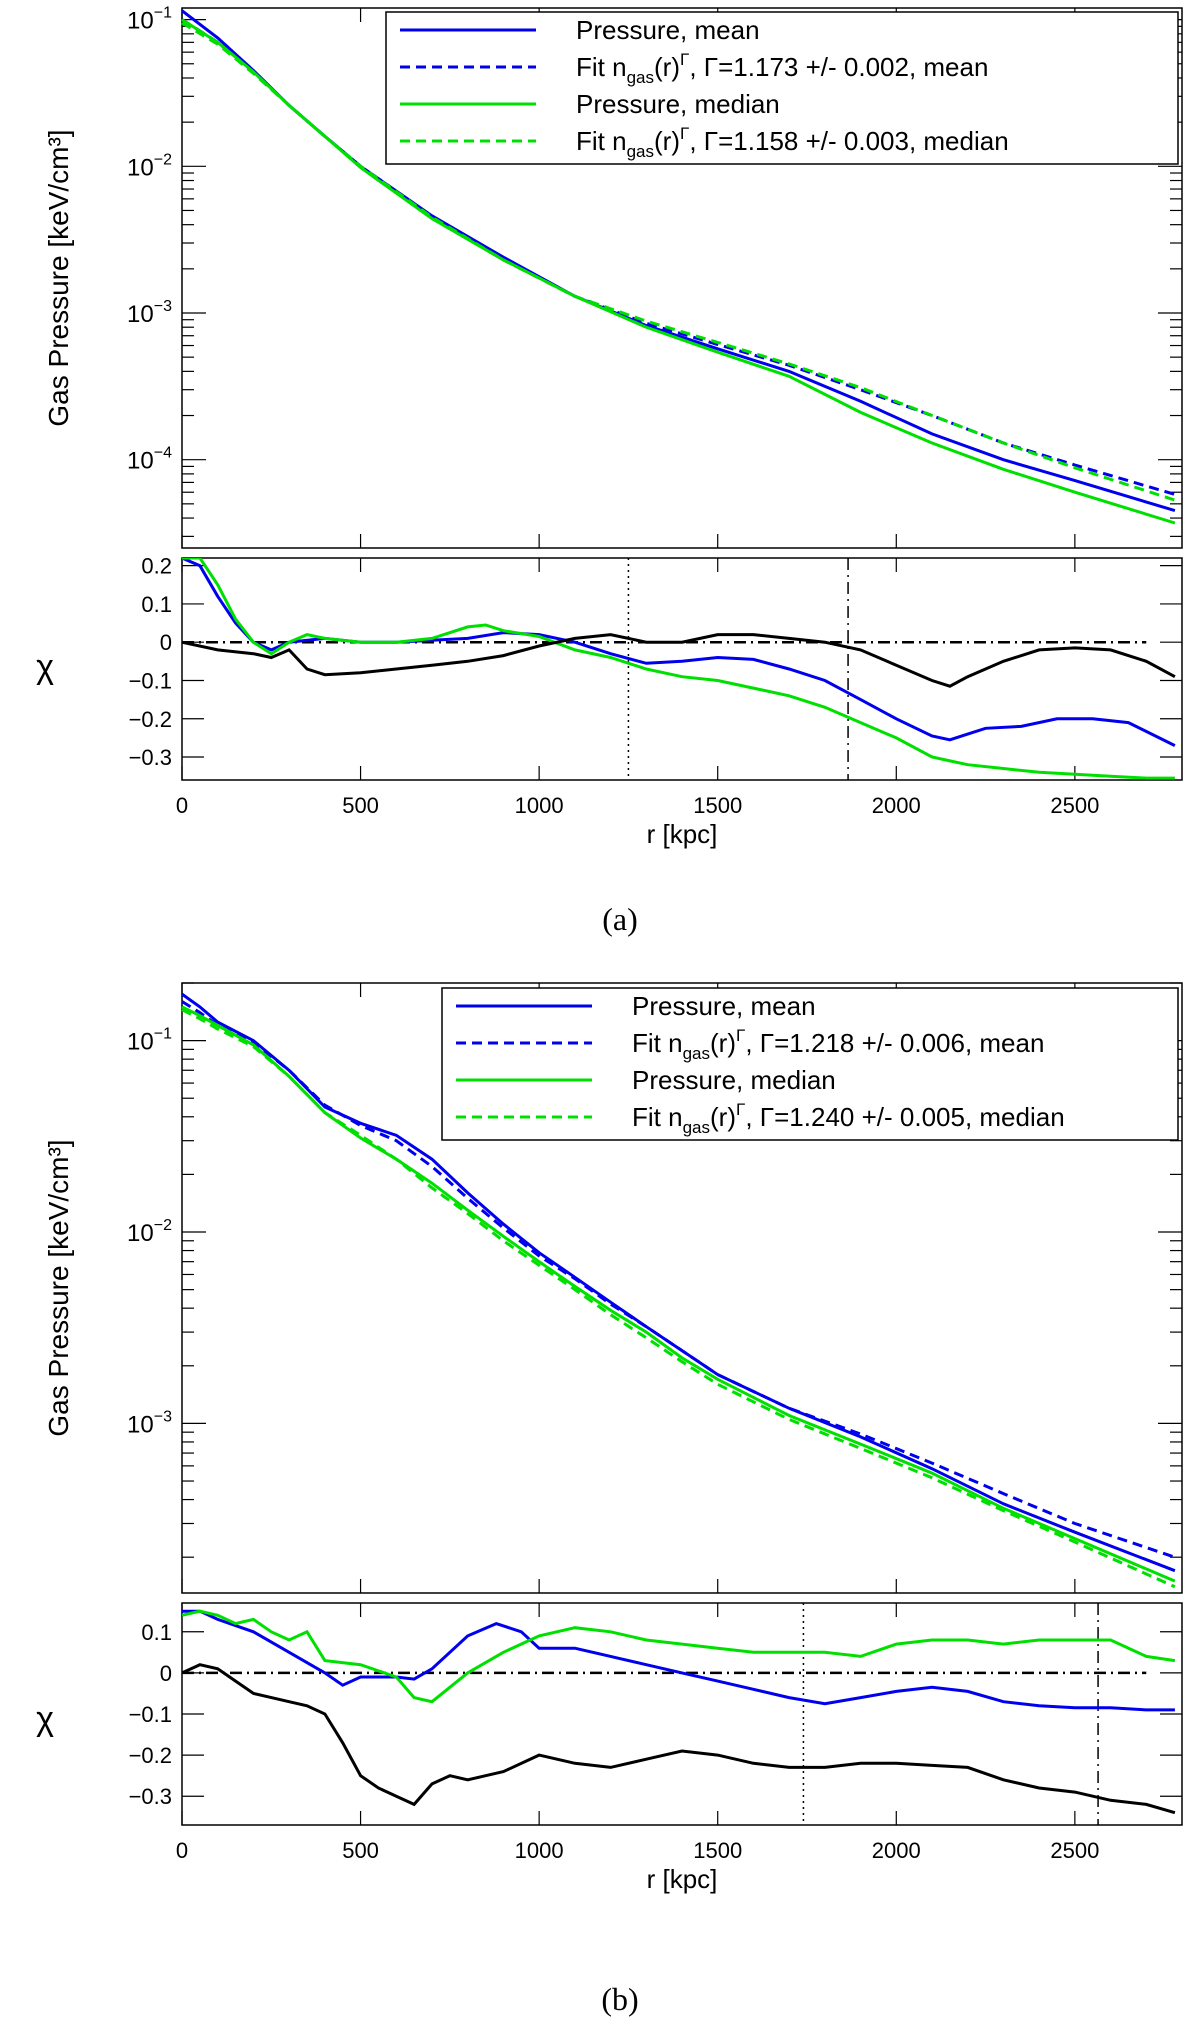  What do you see at coordinates (668, 30) in the screenshot?
I see `panel-a-legend-label-0: Pressure, mean` at bounding box center [668, 30].